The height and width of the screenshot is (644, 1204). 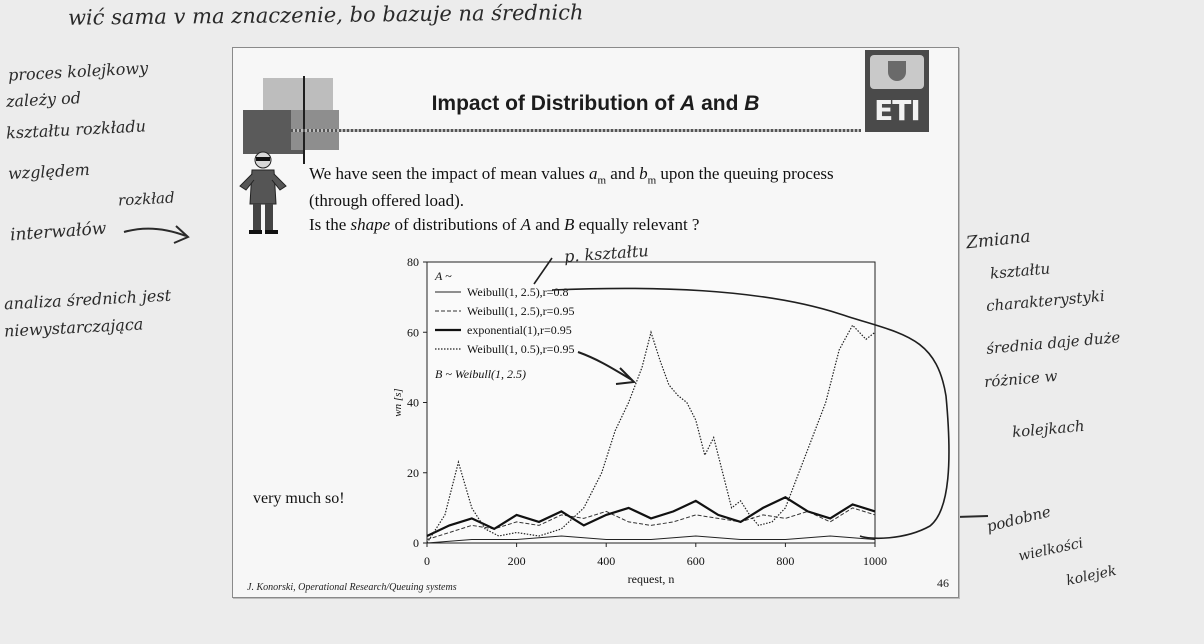 I want to click on slide-title: Impact of Distribution of A and B, so click(x=595, y=103).